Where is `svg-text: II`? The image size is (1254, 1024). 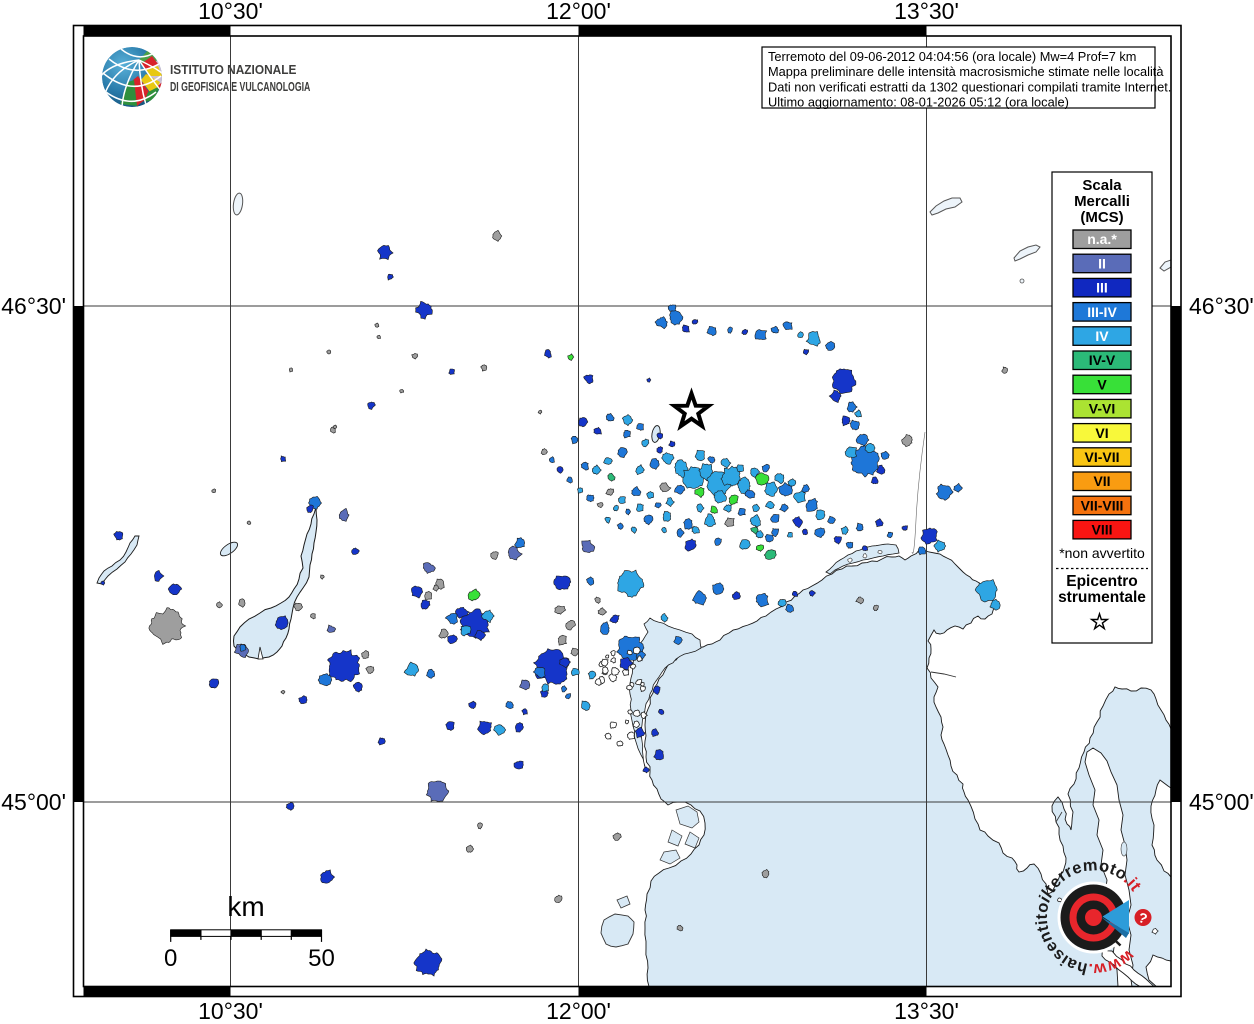 svg-text: II is located at coordinates (1102, 263).